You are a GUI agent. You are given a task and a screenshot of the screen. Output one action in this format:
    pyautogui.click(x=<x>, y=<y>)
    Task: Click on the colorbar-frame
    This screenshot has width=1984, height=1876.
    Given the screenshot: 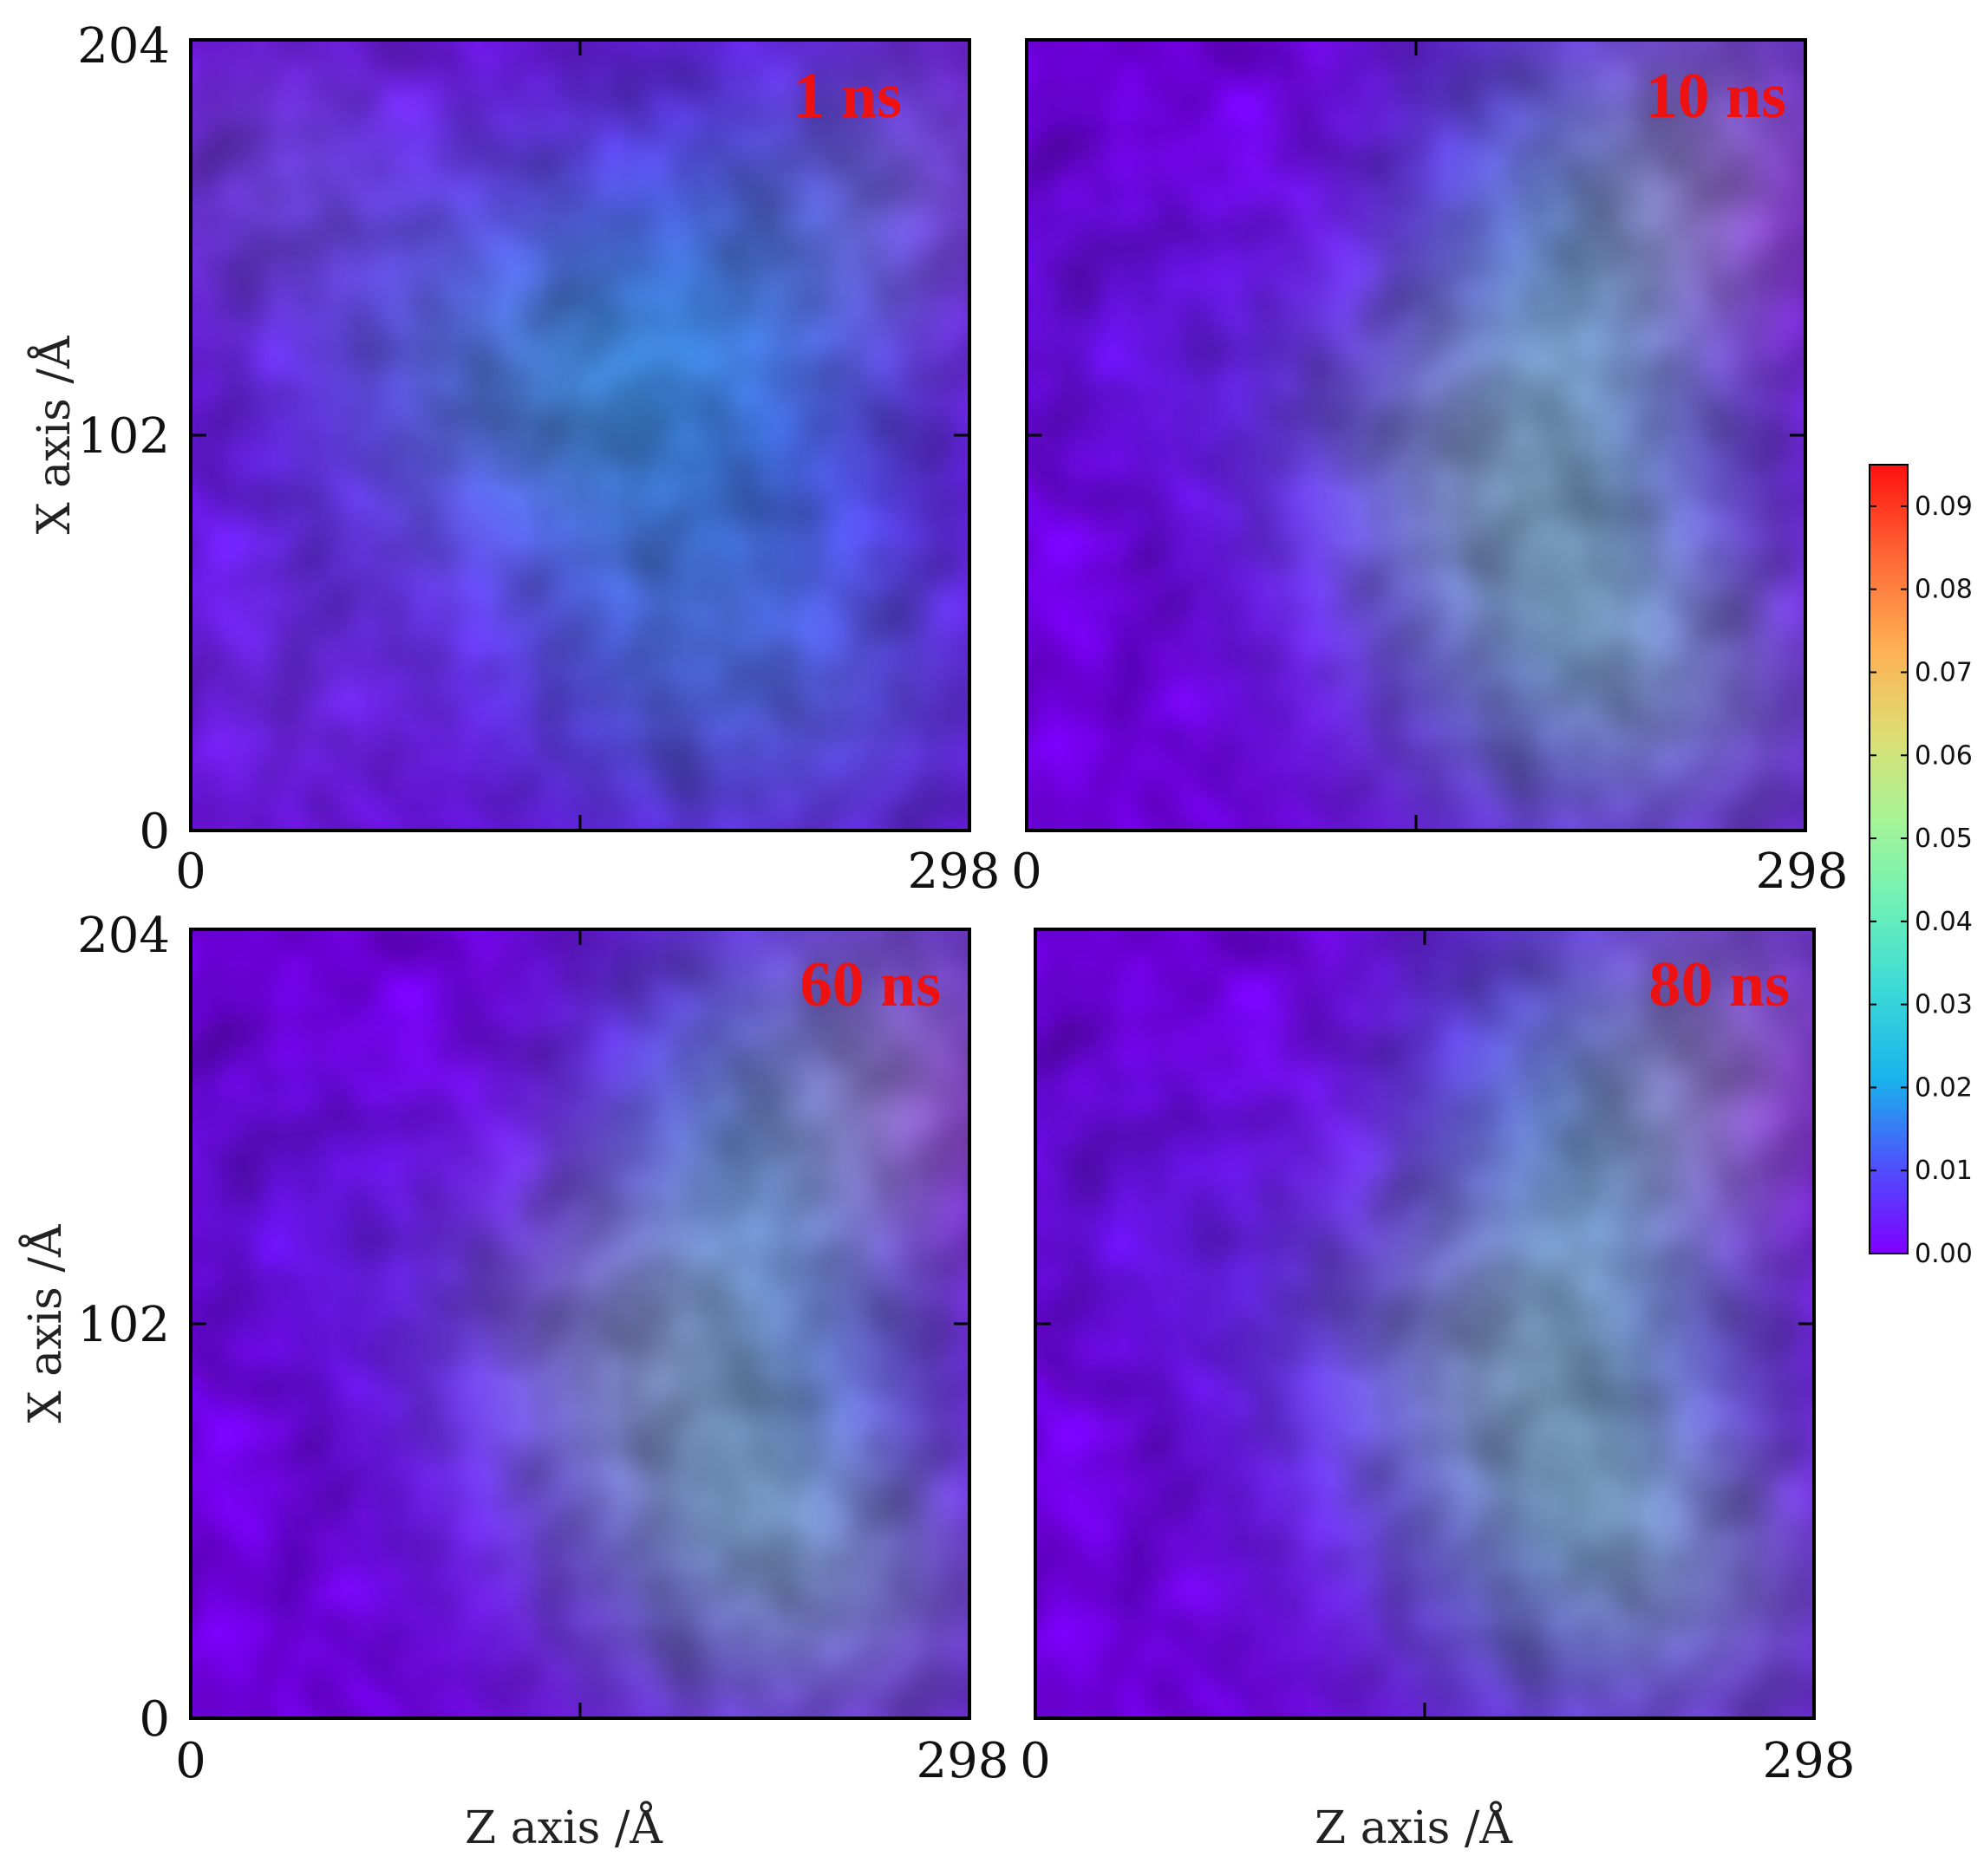 What is the action you would take?
    pyautogui.click(x=1889, y=859)
    